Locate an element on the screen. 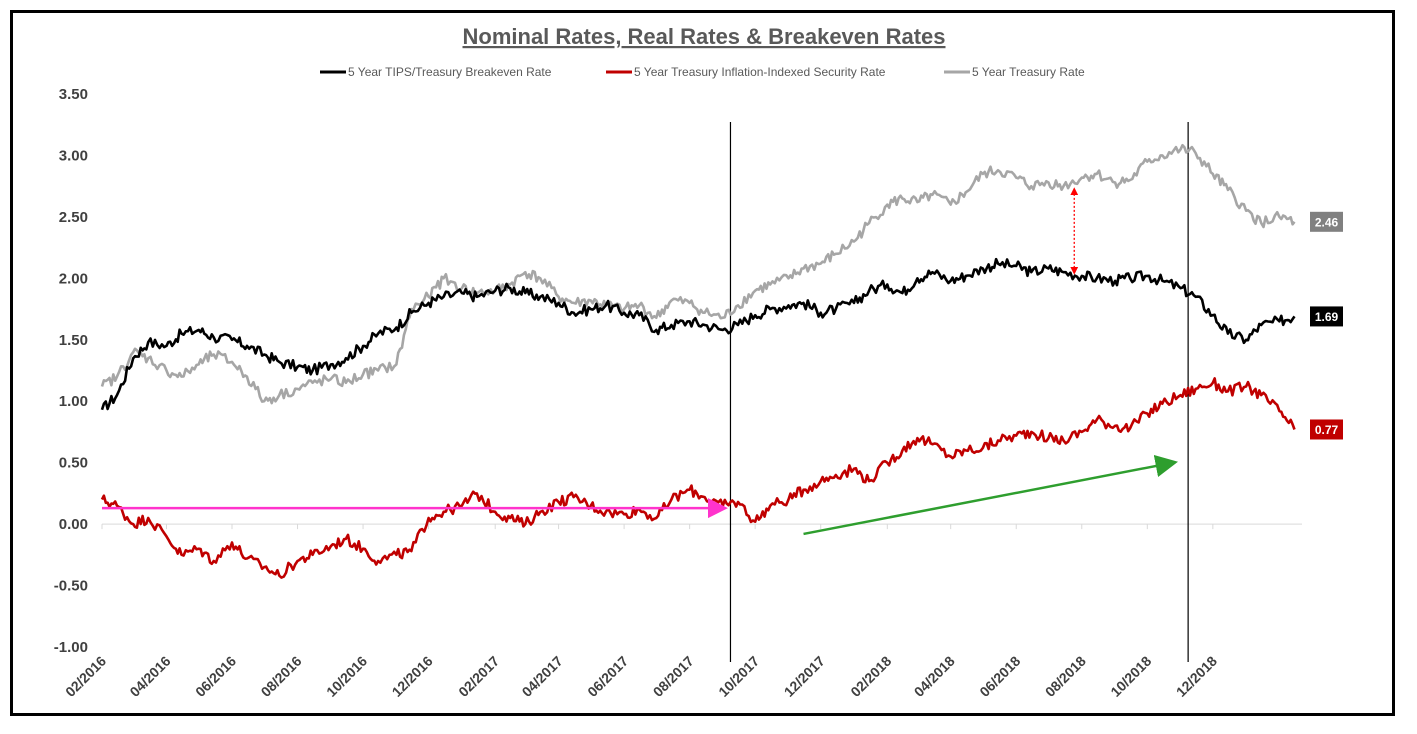 This screenshot has width=1417, height=734. x-tick-label: 06/2016 is located at coordinates (215, 676).